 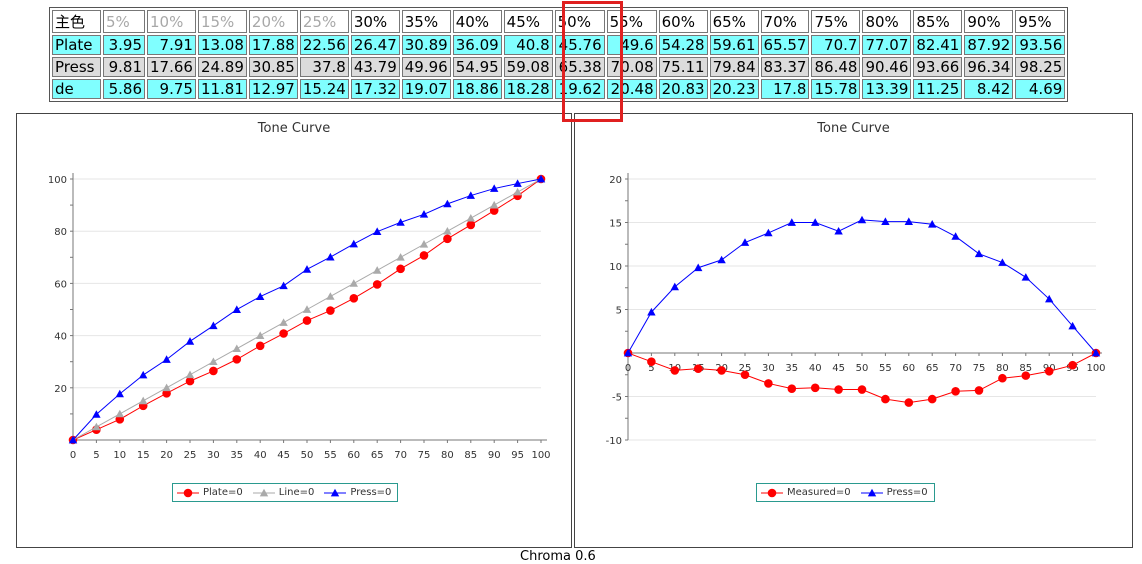 What do you see at coordinates (989, 21) in the screenshot?
I see `table-header-cell: 90%` at bounding box center [989, 21].